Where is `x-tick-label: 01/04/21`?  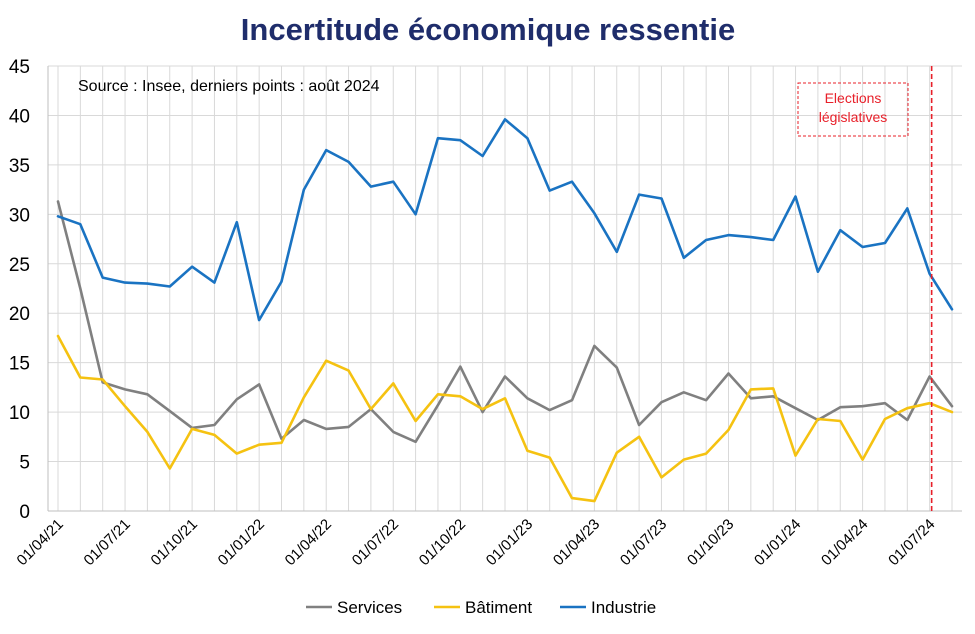 x-tick-label: 01/04/21 is located at coordinates (40, 542).